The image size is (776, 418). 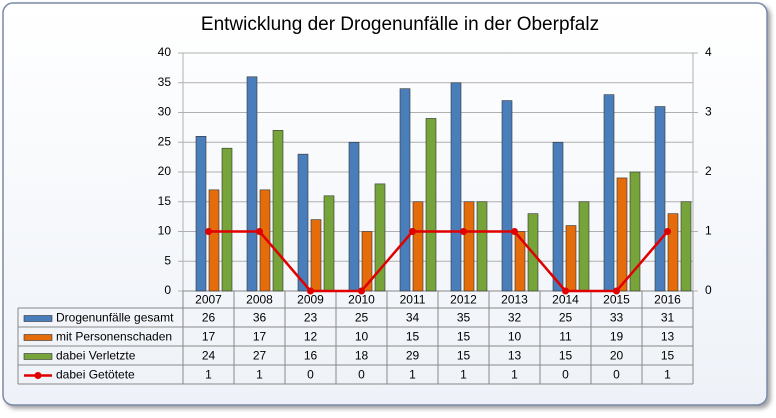 I want to click on table-value: 17, so click(x=209, y=337).